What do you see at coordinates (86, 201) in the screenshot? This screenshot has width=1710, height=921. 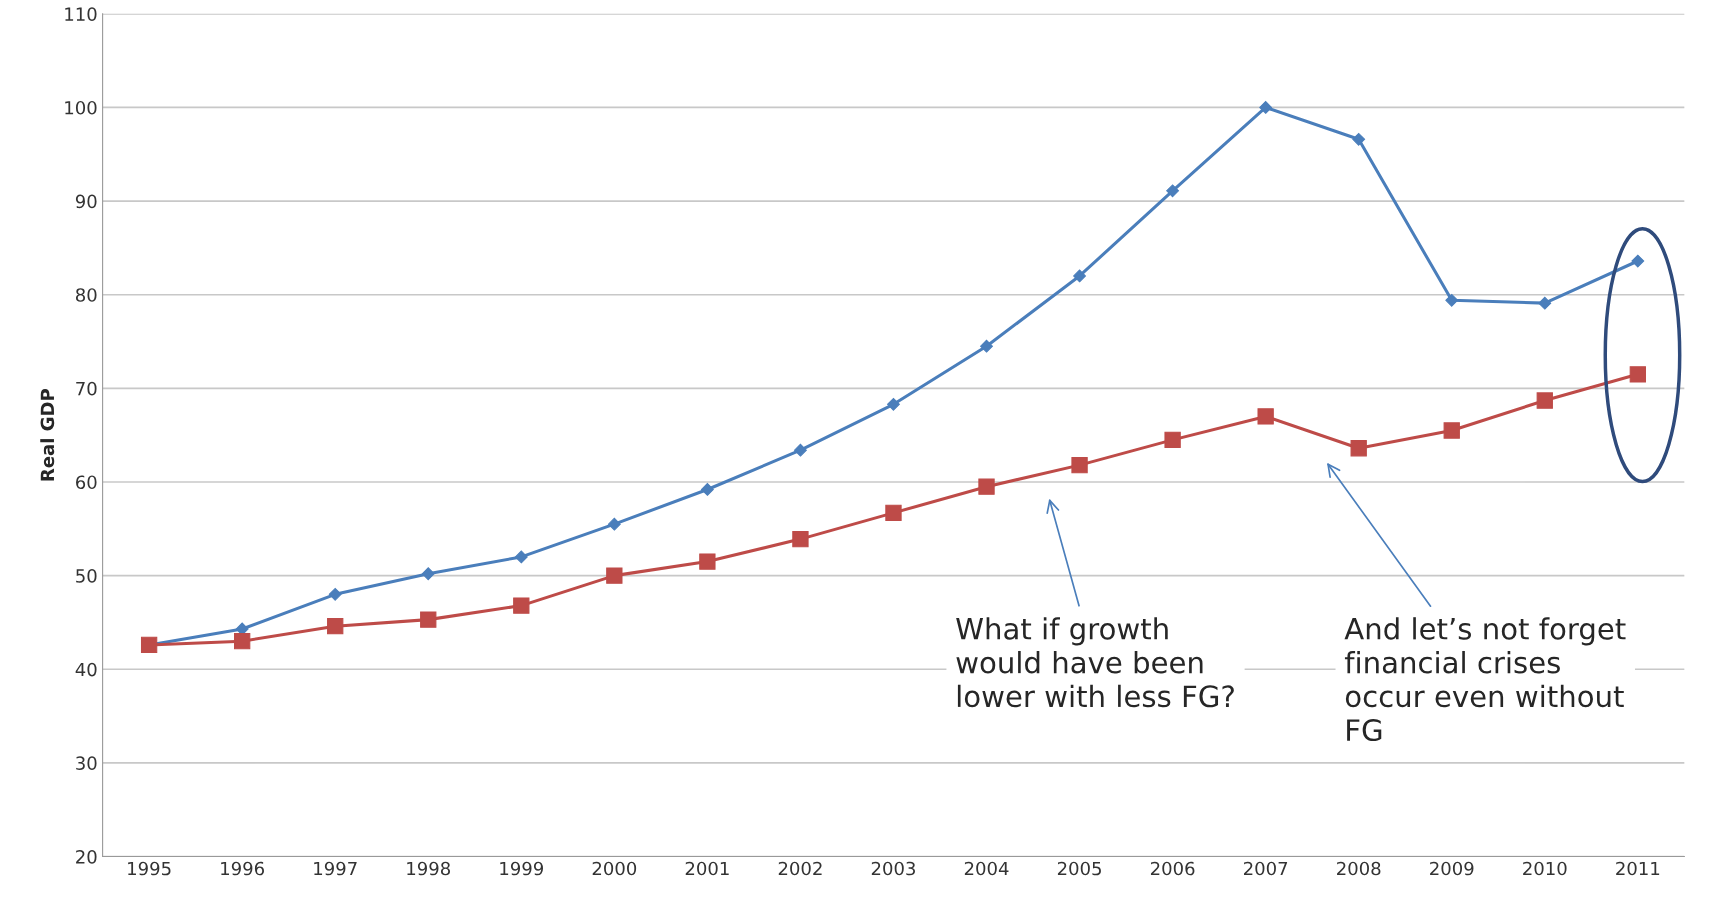 I see `y-tick-label: 90` at bounding box center [86, 201].